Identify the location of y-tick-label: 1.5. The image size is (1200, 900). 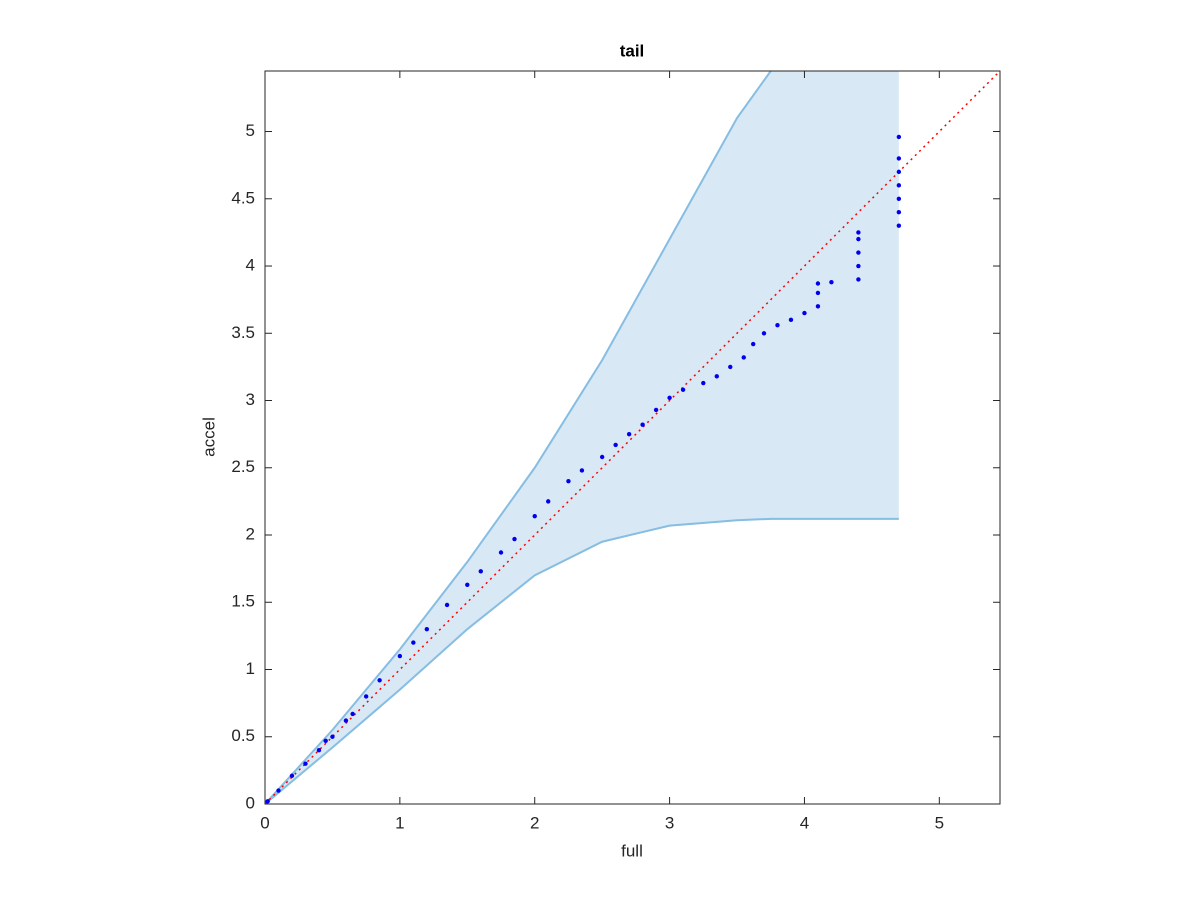
(243, 601).